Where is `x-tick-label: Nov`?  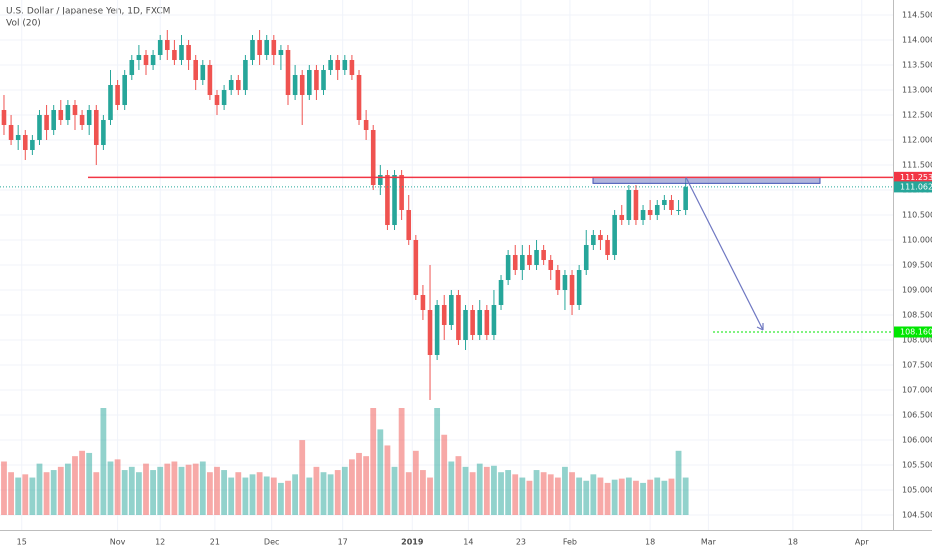
x-tick-label: Nov is located at coordinates (118, 542).